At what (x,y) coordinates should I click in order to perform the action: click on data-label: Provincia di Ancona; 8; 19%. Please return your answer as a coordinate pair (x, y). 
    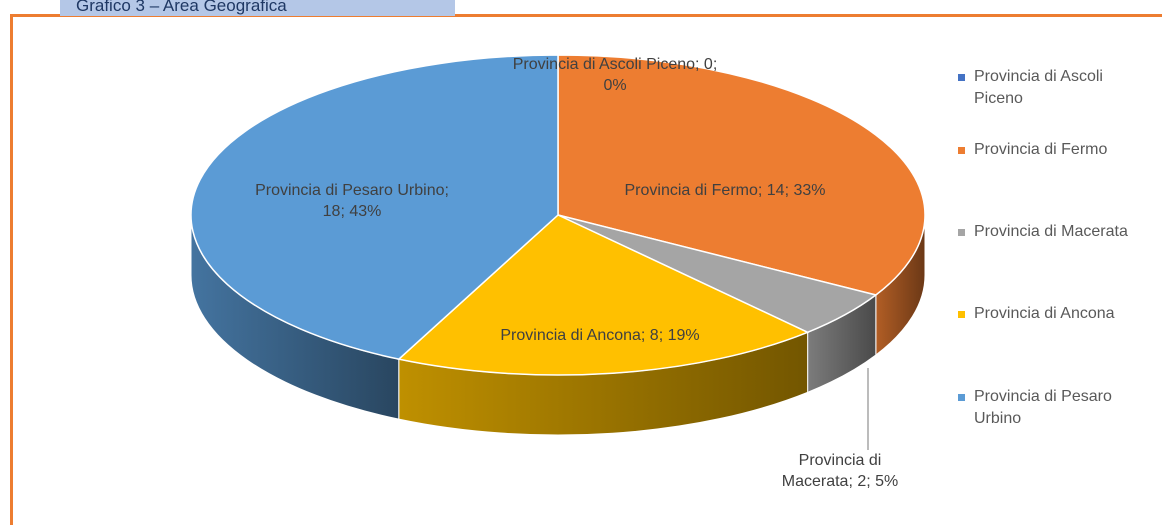
    Looking at the image, I should click on (600, 335).